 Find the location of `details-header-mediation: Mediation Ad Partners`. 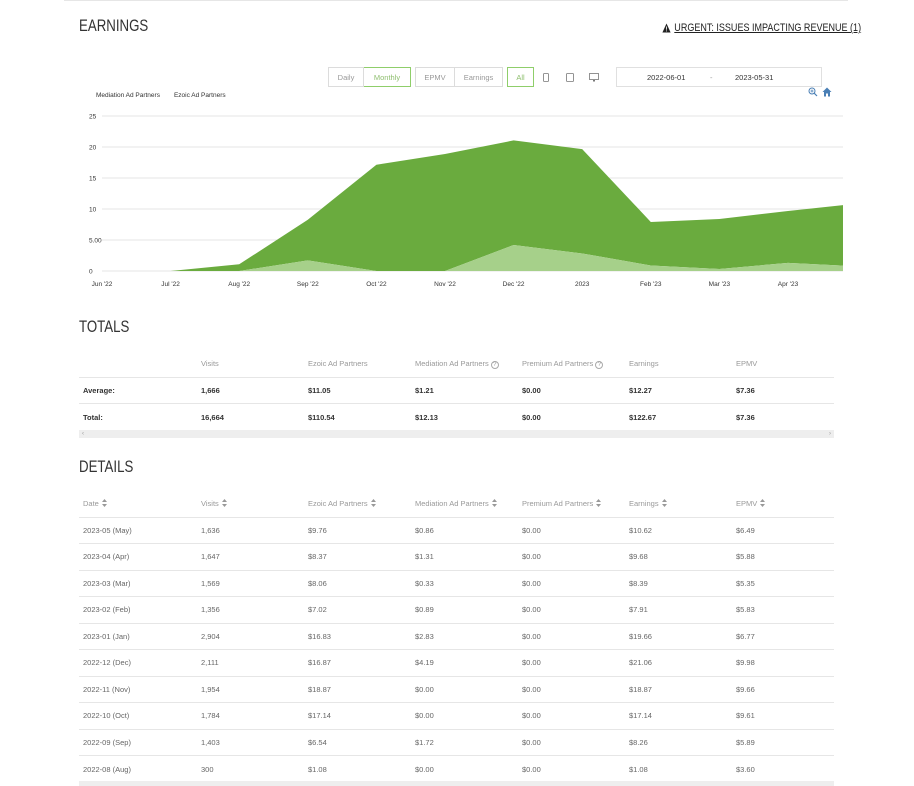

details-header-mediation: Mediation Ad Partners is located at coordinates (464, 504).